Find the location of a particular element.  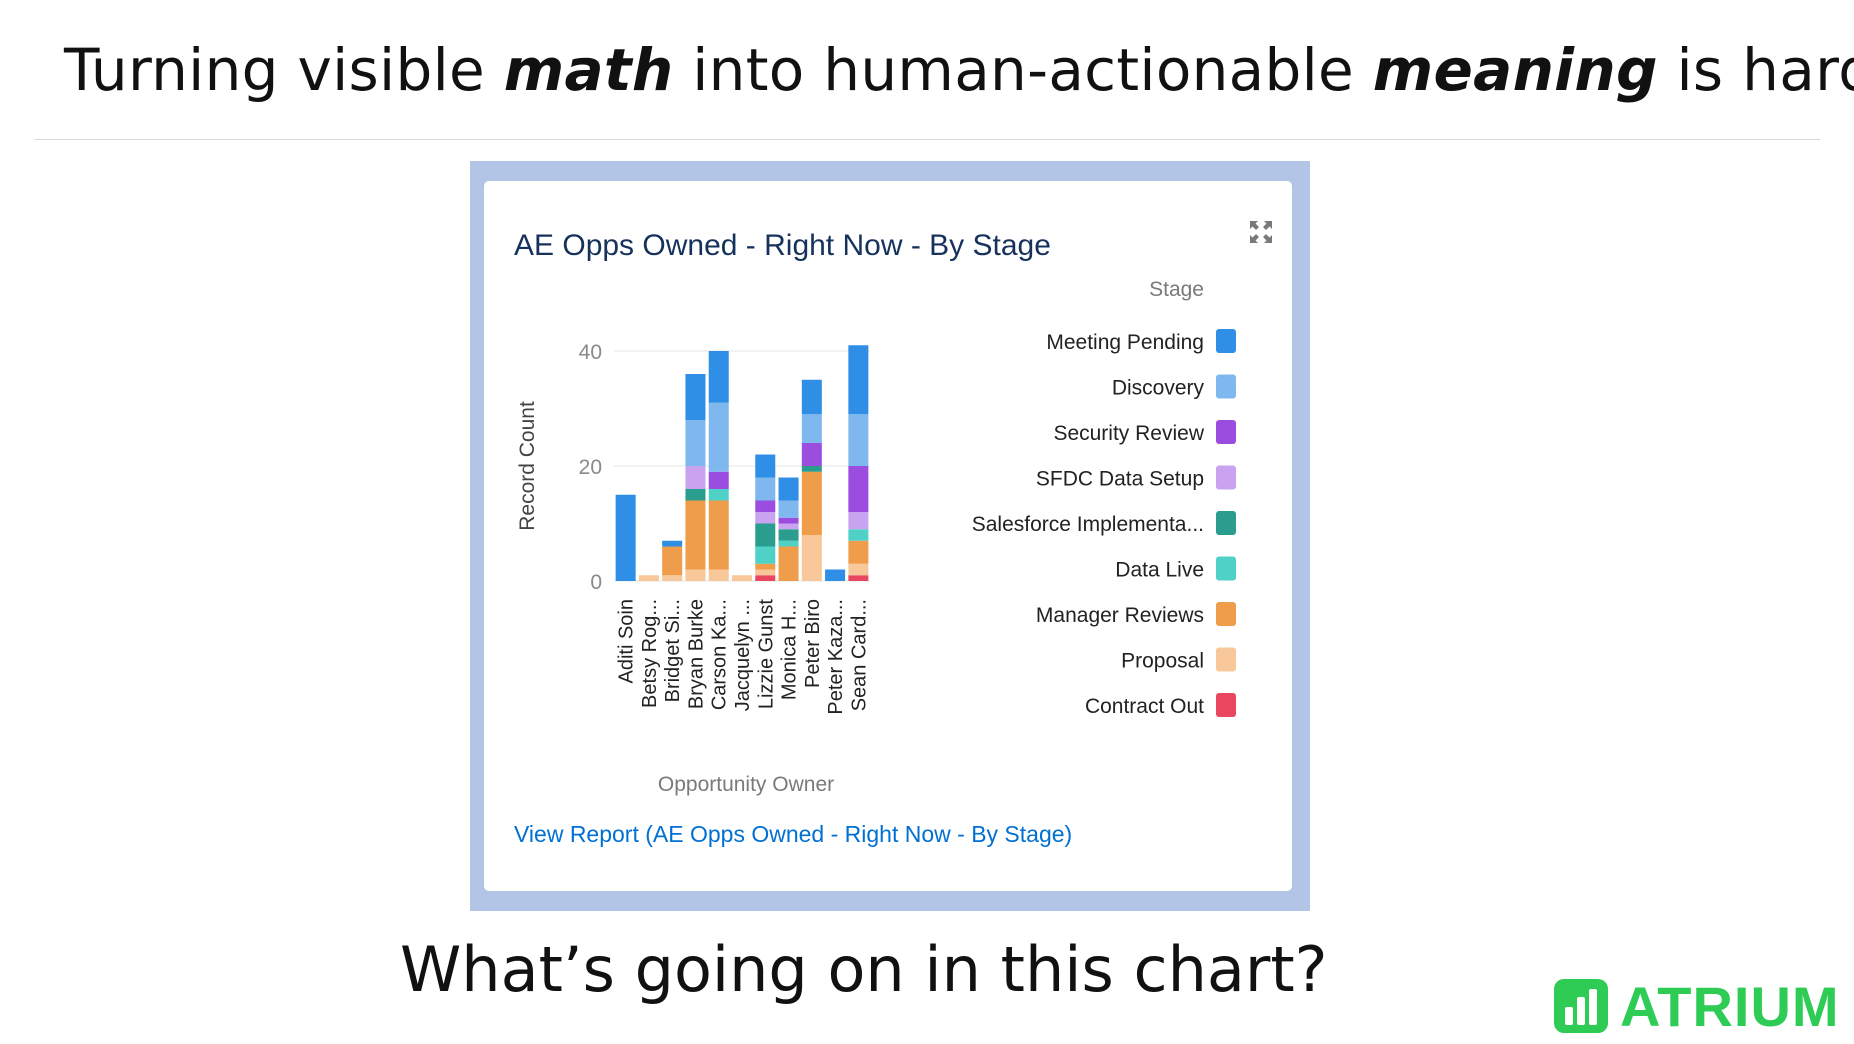

x-axis-title: Opportunity Owner is located at coordinates (746, 784).